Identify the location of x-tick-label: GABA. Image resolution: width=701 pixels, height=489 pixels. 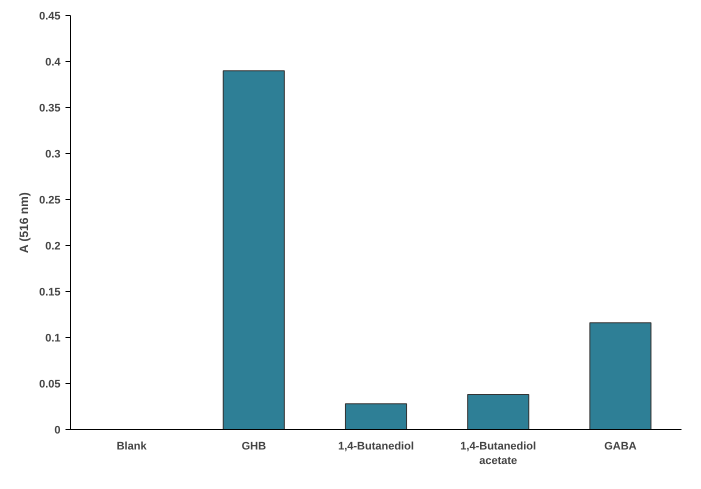
(620, 446).